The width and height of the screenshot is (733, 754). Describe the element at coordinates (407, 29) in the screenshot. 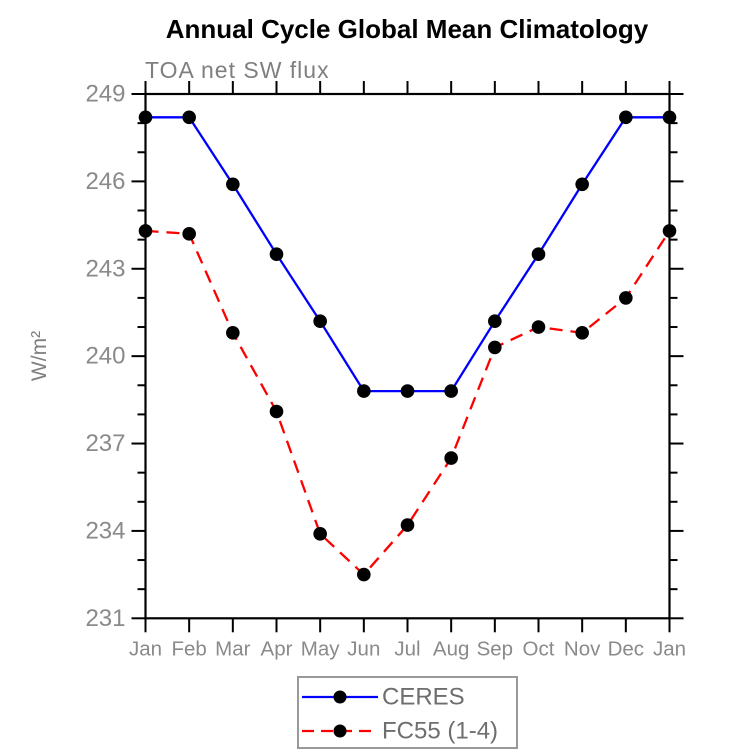

I see `chart-title: Annual Cycle Global Mean Climatology` at that location.